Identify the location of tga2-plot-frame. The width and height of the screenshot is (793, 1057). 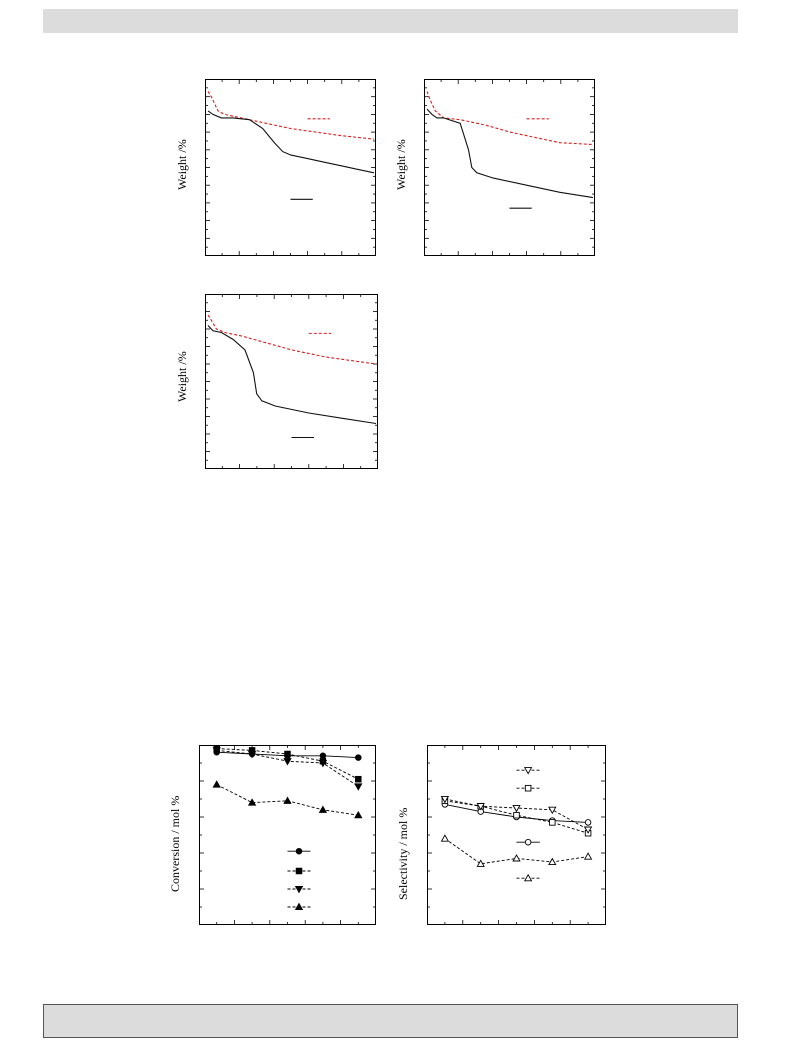
(509, 167).